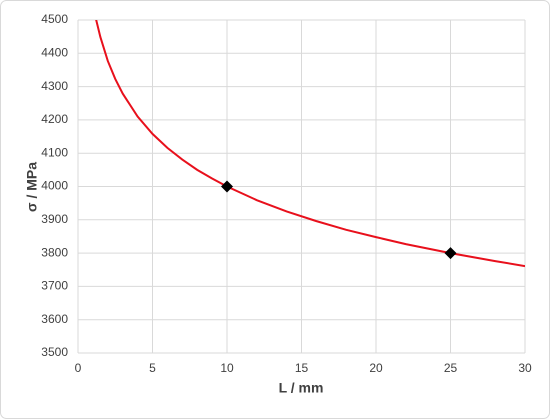 The width and height of the screenshot is (550, 419). Describe the element at coordinates (54, 319) in the screenshot. I see `y-tick-label: 3600` at that location.